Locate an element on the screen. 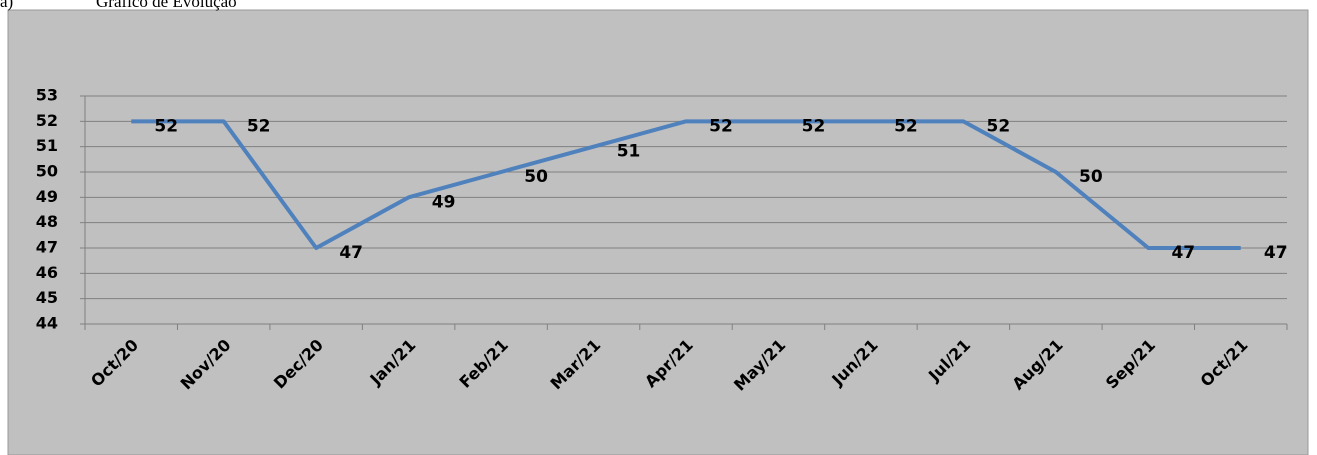  y-tick-label: 53 is located at coordinates (47, 95).